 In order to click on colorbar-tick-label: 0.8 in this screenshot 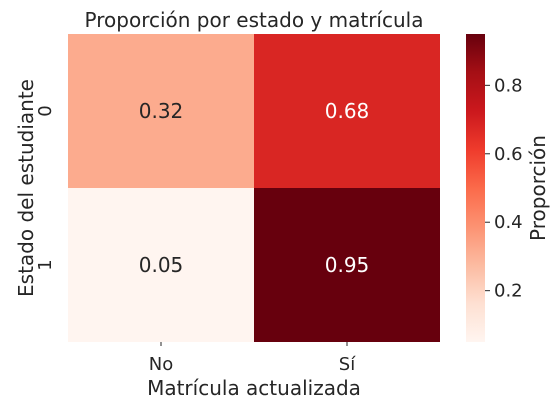, I will do `click(508, 85)`.